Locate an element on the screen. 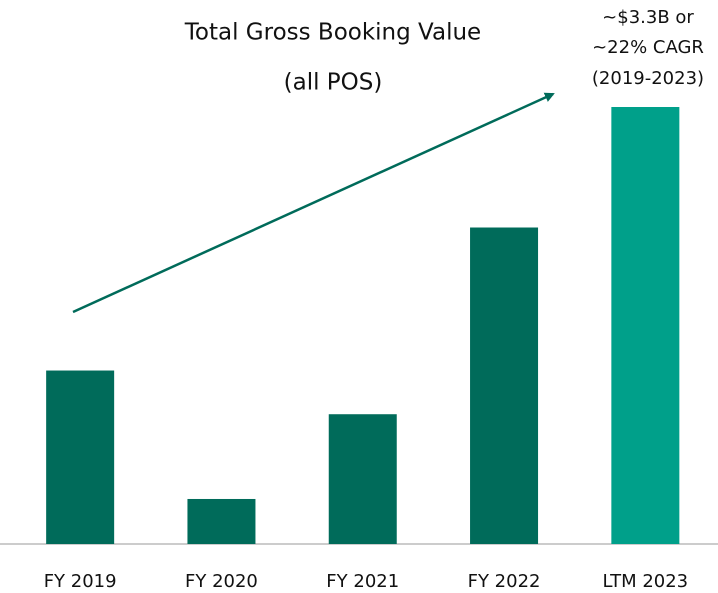  x-tick-label: FY 2021 is located at coordinates (362, 581).